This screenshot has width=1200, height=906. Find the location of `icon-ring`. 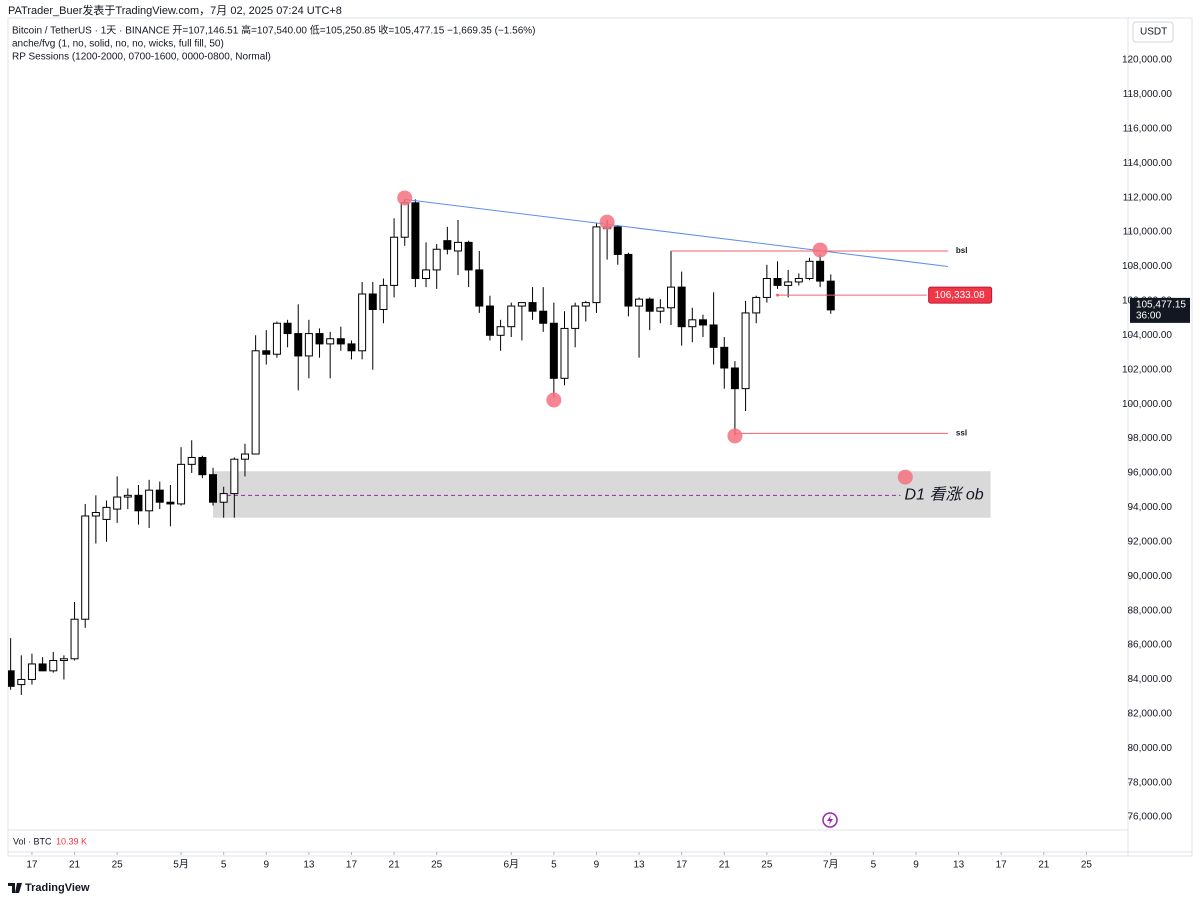

icon-ring is located at coordinates (830, 820).